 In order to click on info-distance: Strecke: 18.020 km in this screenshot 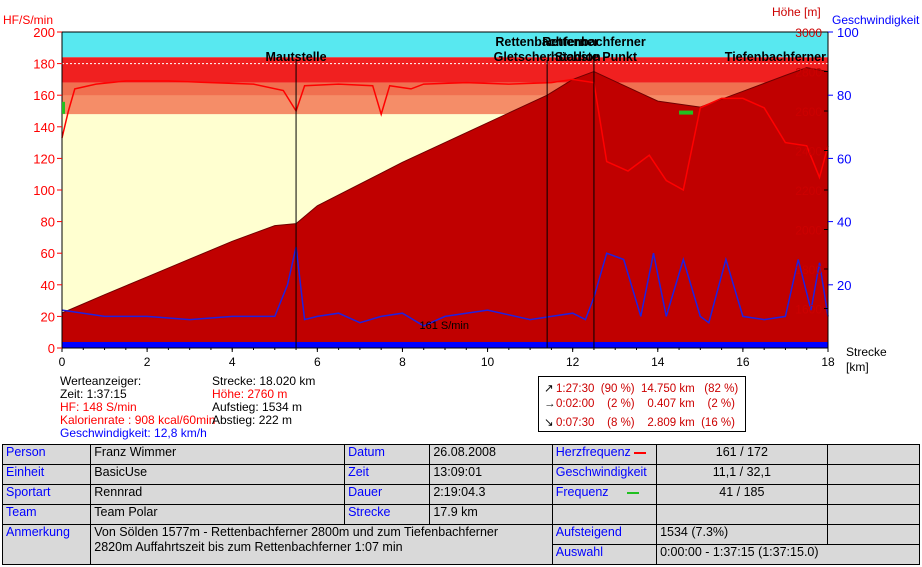, I will do `click(264, 381)`.